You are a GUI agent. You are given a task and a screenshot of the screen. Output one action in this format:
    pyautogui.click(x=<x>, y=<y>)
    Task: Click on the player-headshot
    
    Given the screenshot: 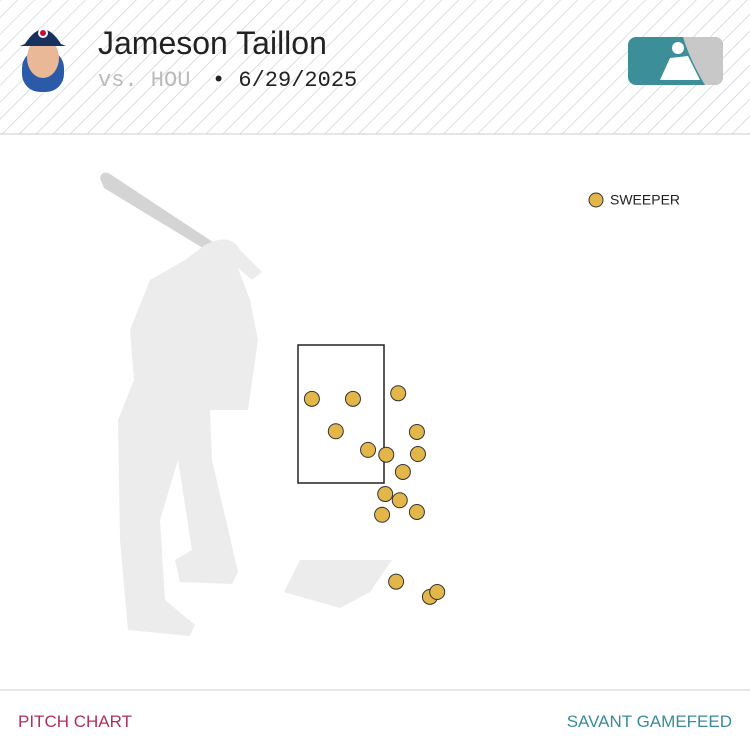 What is the action you would take?
    pyautogui.click(x=43, y=60)
    